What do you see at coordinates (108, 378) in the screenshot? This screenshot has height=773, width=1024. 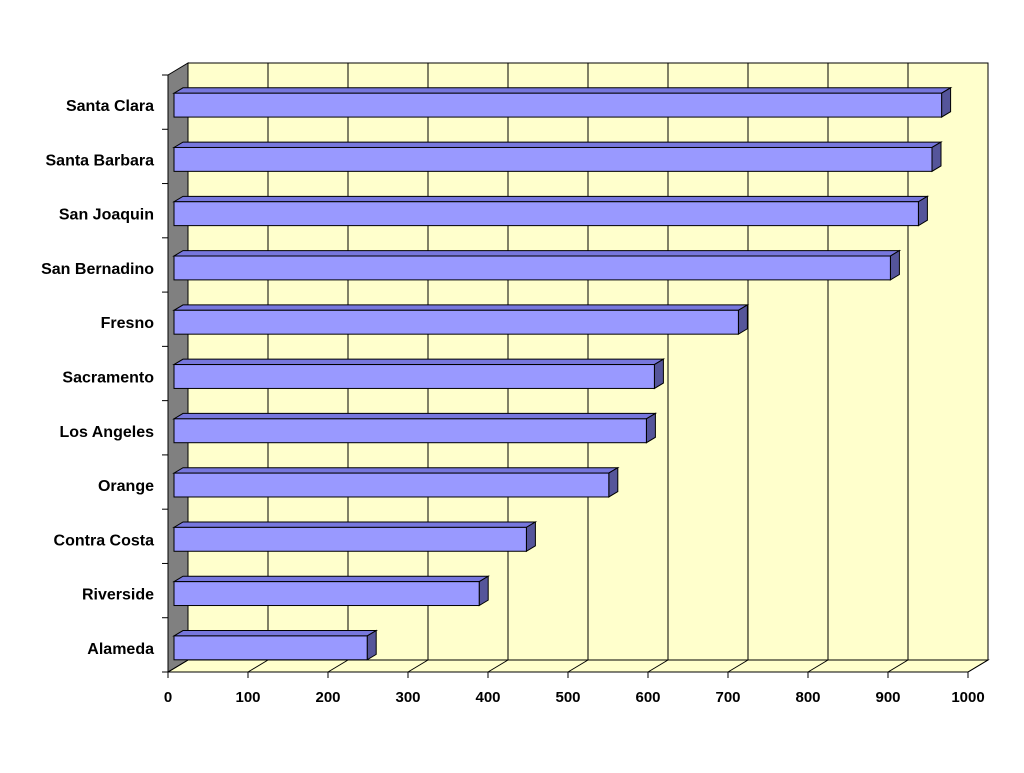 I see `category-label-sacramento: Sacramento` at bounding box center [108, 378].